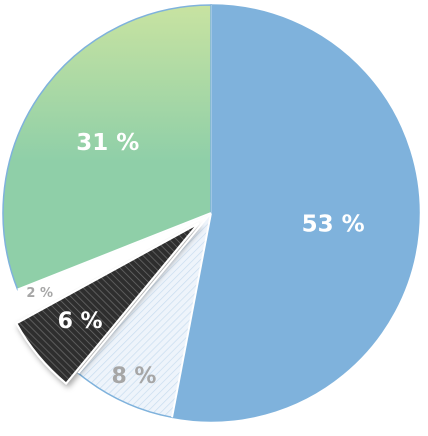 The image size is (428, 436). I want to click on pie-slice-label: 6 %, so click(80, 321).